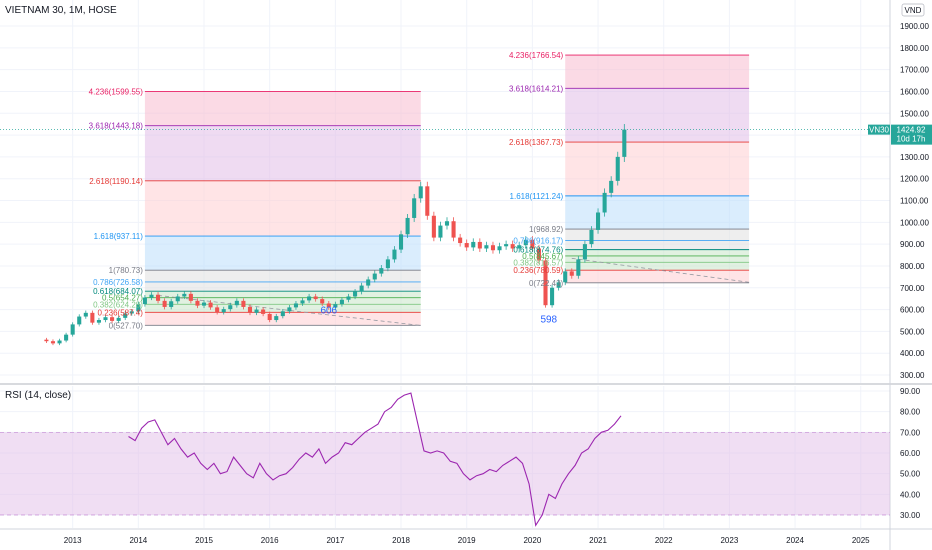 The height and width of the screenshot is (550, 932). Describe the element at coordinates (729, 540) in the screenshot. I see `time-tick-label: 2023` at that location.